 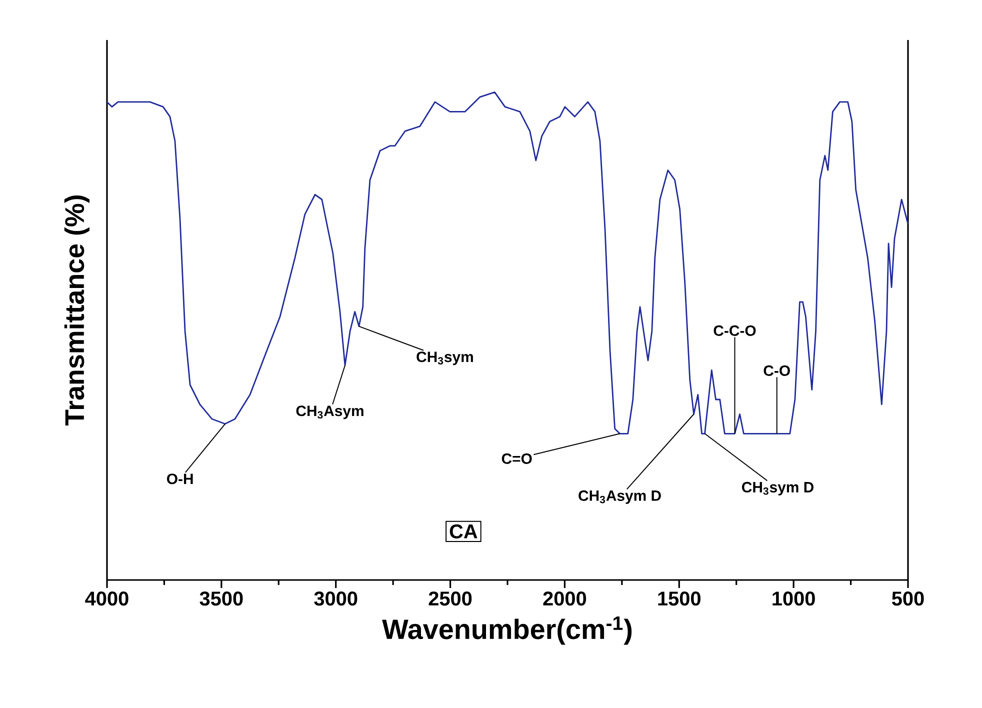 What do you see at coordinates (777, 370) in the screenshot?
I see `annotation: C-O` at bounding box center [777, 370].